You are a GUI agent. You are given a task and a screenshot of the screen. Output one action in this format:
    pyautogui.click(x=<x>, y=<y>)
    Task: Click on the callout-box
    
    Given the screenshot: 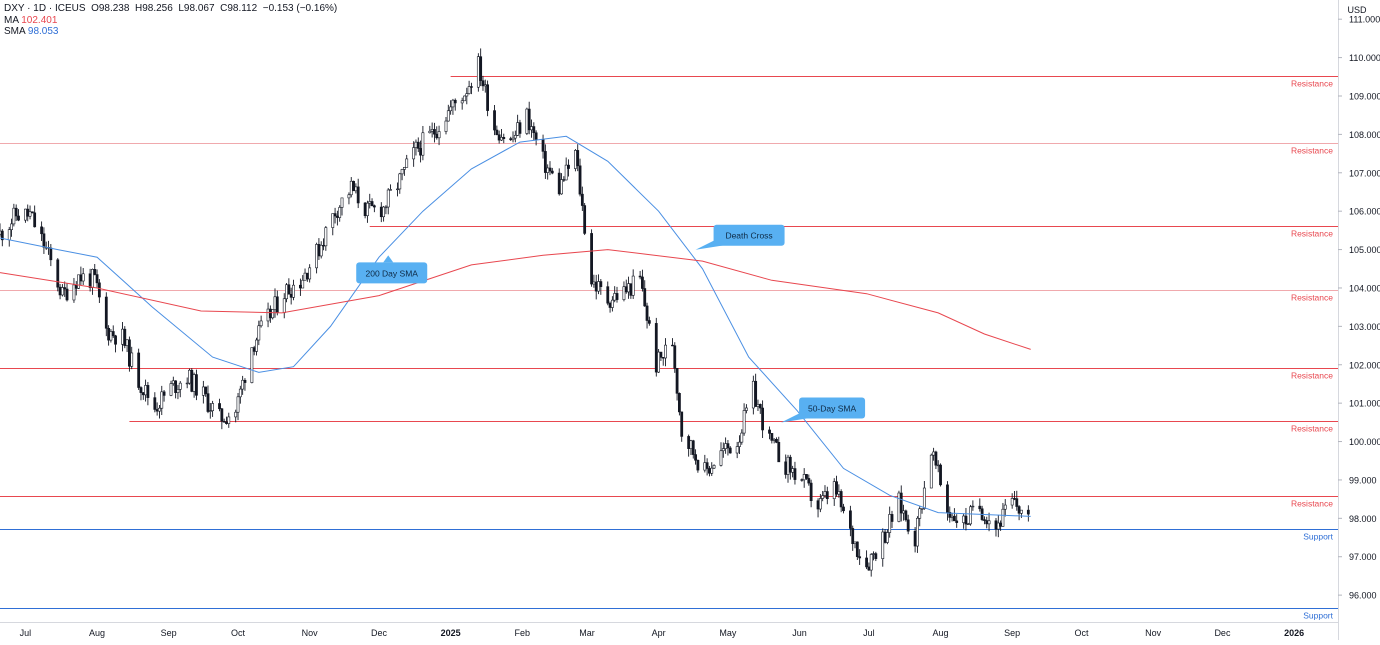 What is the action you would take?
    pyautogui.click(x=392, y=273)
    